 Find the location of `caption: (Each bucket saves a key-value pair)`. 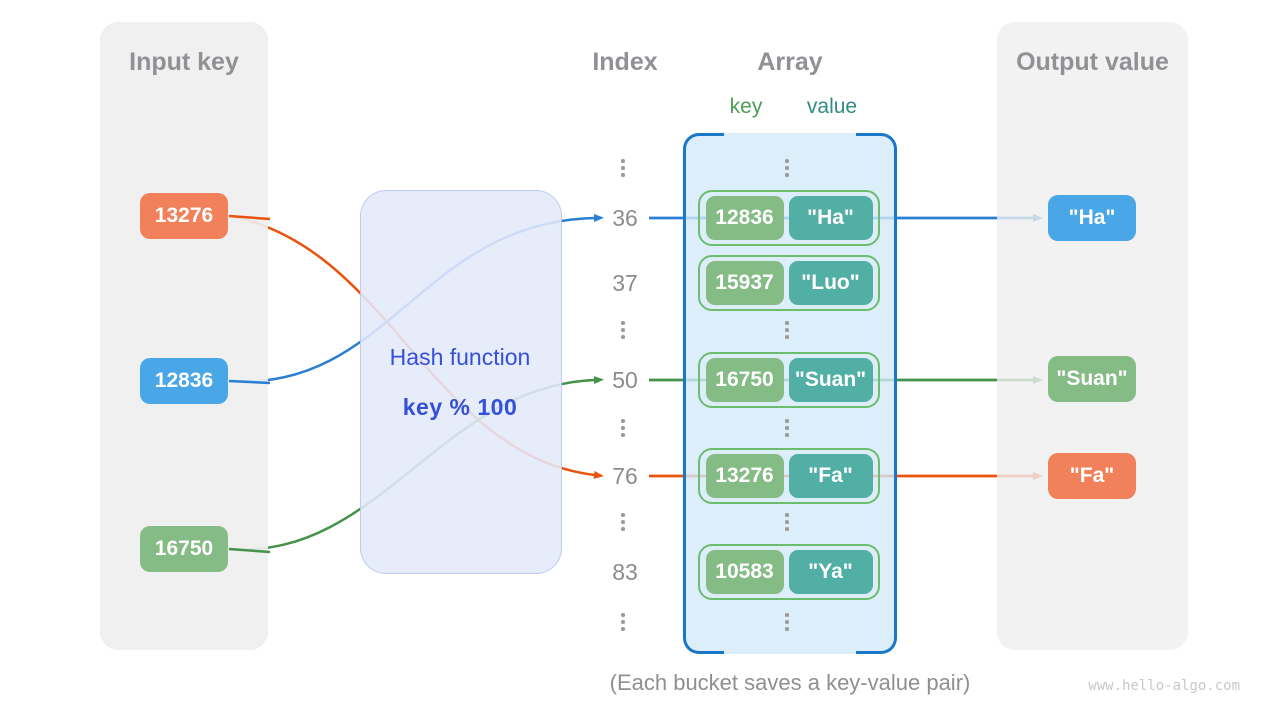

caption: (Each bucket saves a key-value pair) is located at coordinates (790, 682).